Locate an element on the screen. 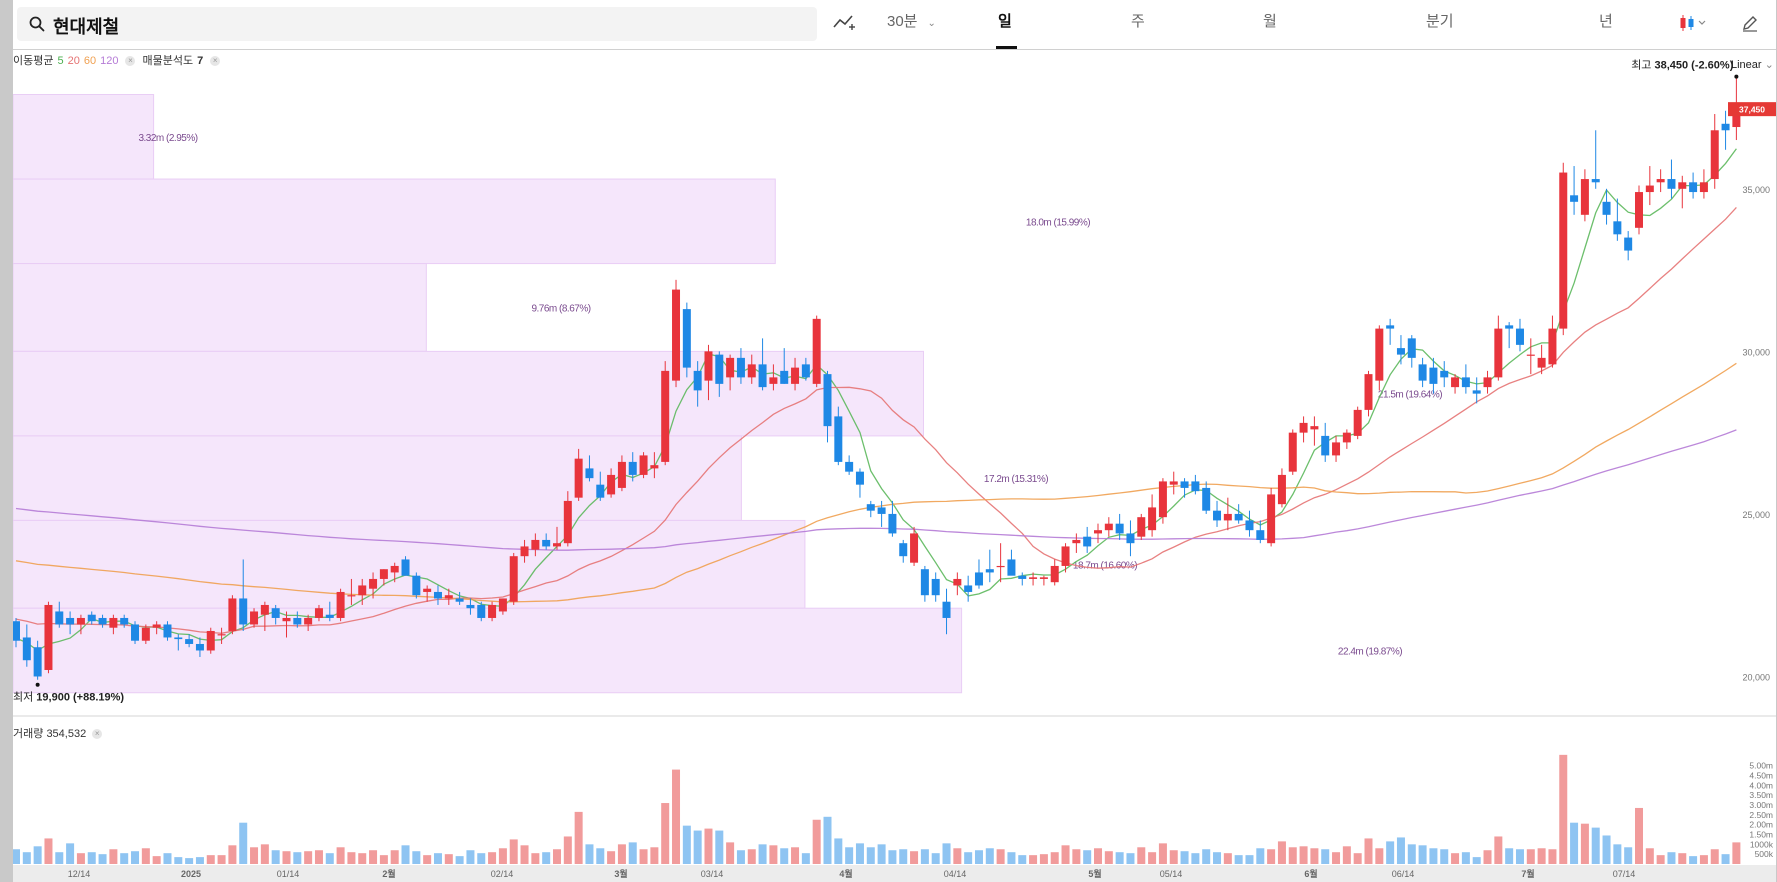 The width and height of the screenshot is (1777, 882). search-input: 현대제철 is located at coordinates (86, 27).